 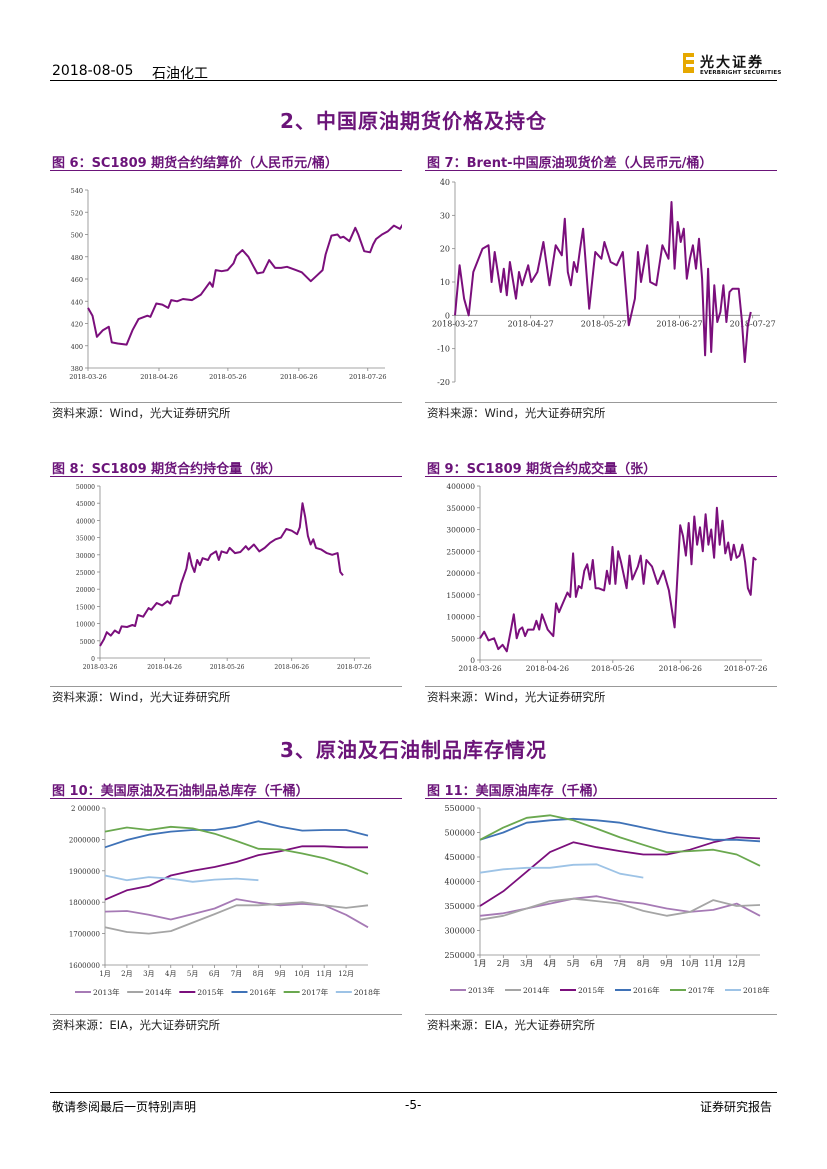 What do you see at coordinates (180, 74) in the screenshot?
I see `report-sector: 石油化工` at bounding box center [180, 74].